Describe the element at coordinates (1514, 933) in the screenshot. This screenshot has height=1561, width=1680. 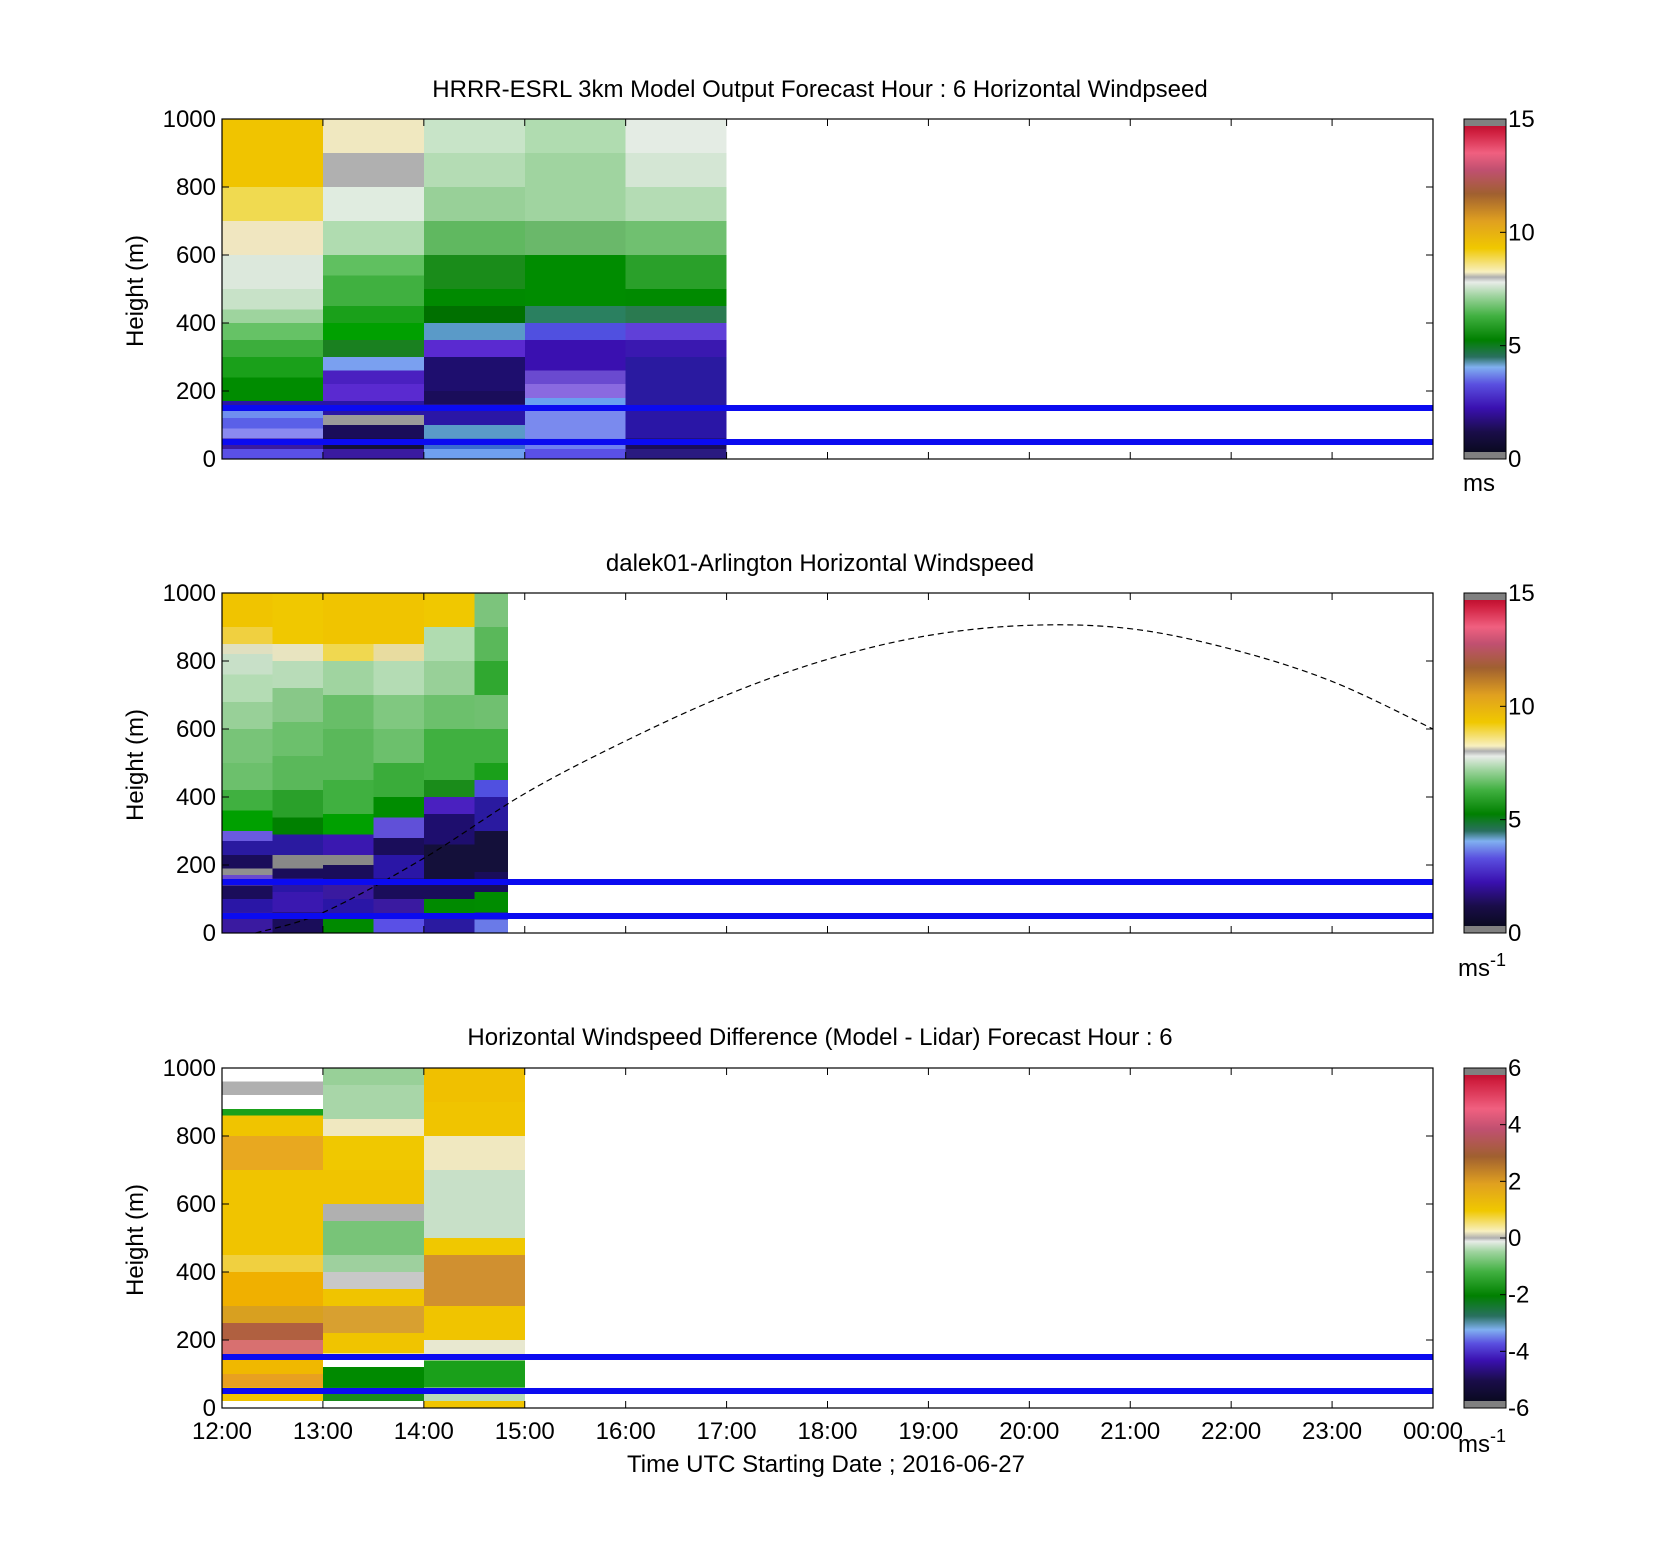
I see `colorbar-tick-label: 0` at that location.